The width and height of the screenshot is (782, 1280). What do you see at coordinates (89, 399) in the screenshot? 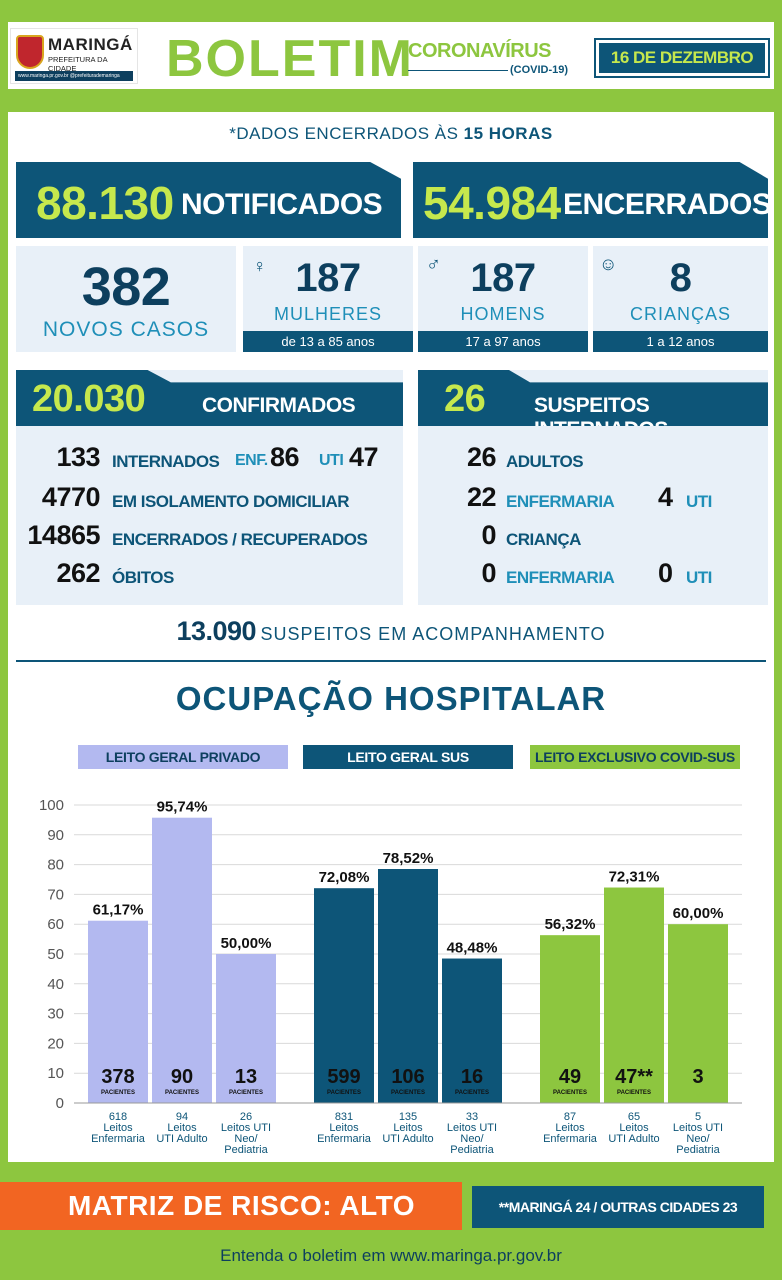
I see `confirmed-value: 20.030` at bounding box center [89, 399].